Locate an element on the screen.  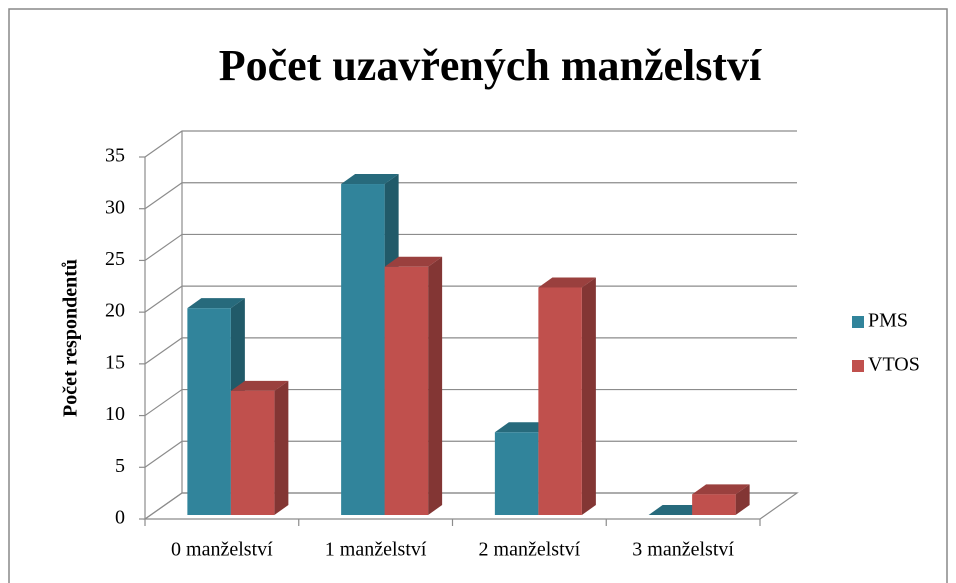
y-tick-label: 5 is located at coordinates (120, 466).